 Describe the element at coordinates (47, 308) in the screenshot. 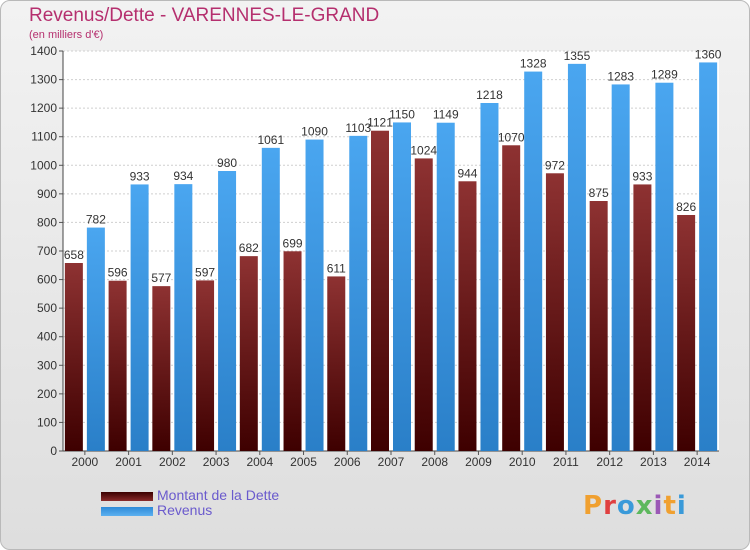

I see `y-tick-label: 500` at that location.